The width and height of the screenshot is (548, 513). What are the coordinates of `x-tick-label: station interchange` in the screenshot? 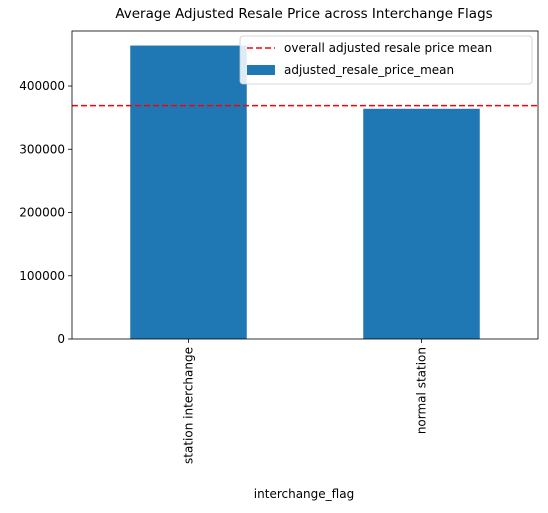 It's located at (189, 405).